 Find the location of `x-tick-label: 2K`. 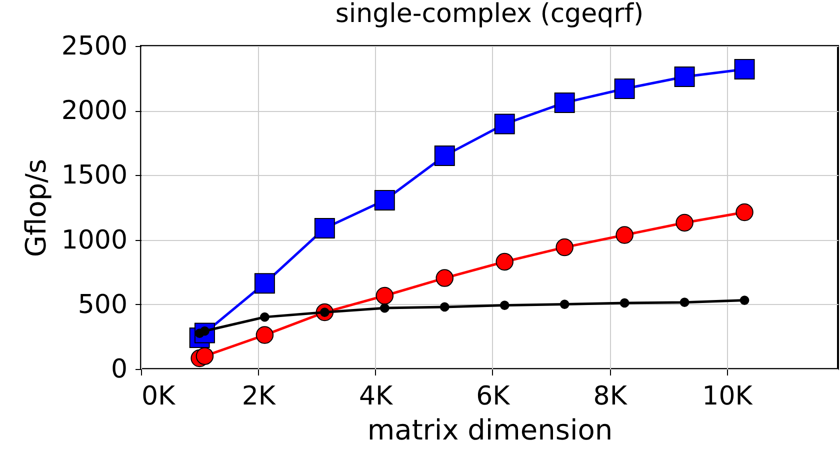

x-tick-label: 2K is located at coordinates (259, 397).